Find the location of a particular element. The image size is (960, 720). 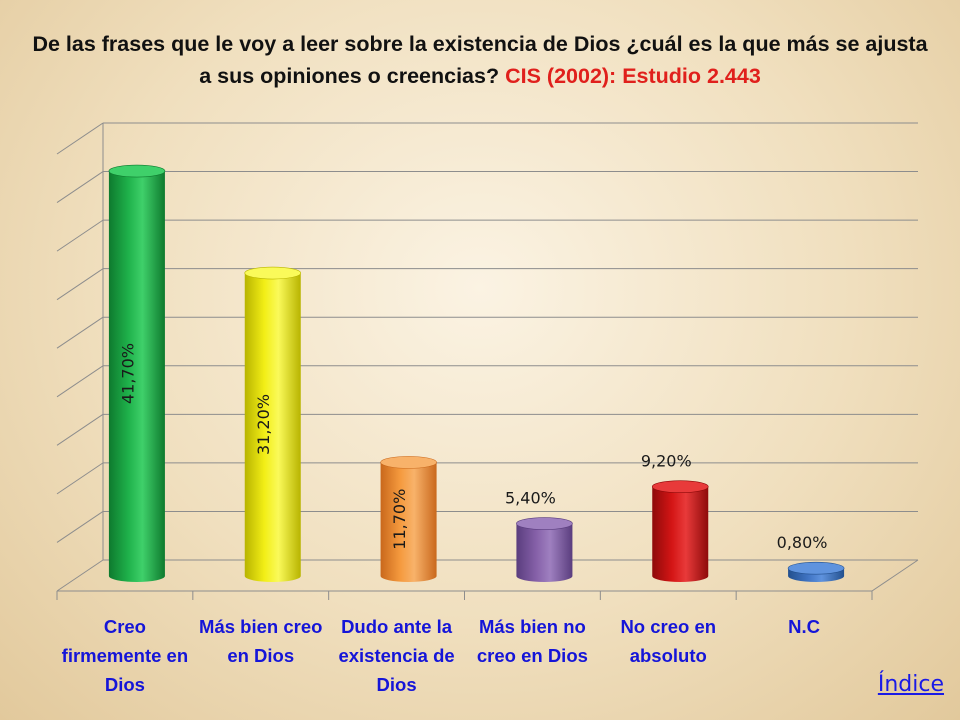

data-label: 0,80% is located at coordinates (802, 542).